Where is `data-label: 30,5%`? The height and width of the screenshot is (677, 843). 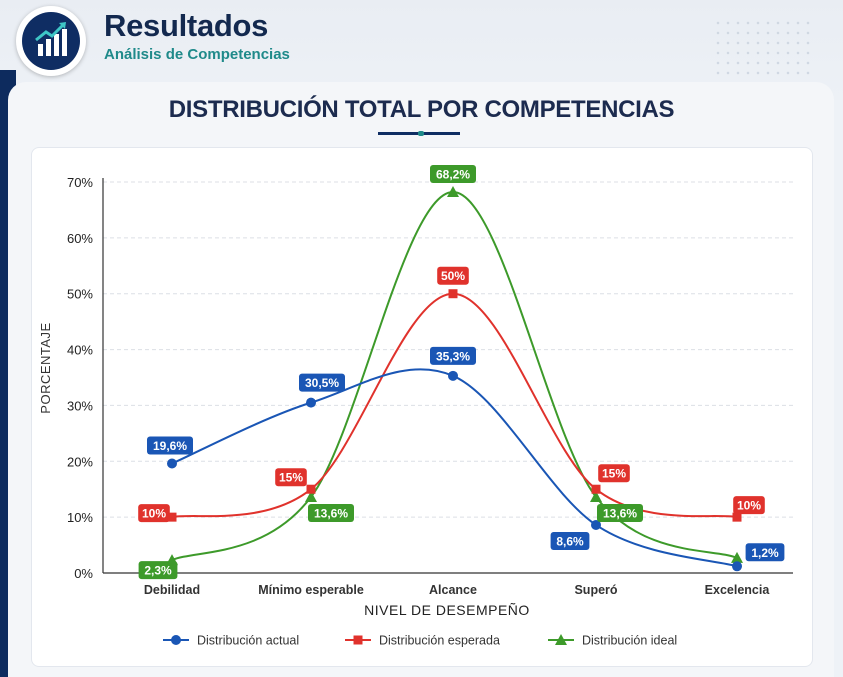
data-label: 30,5% is located at coordinates (322, 382).